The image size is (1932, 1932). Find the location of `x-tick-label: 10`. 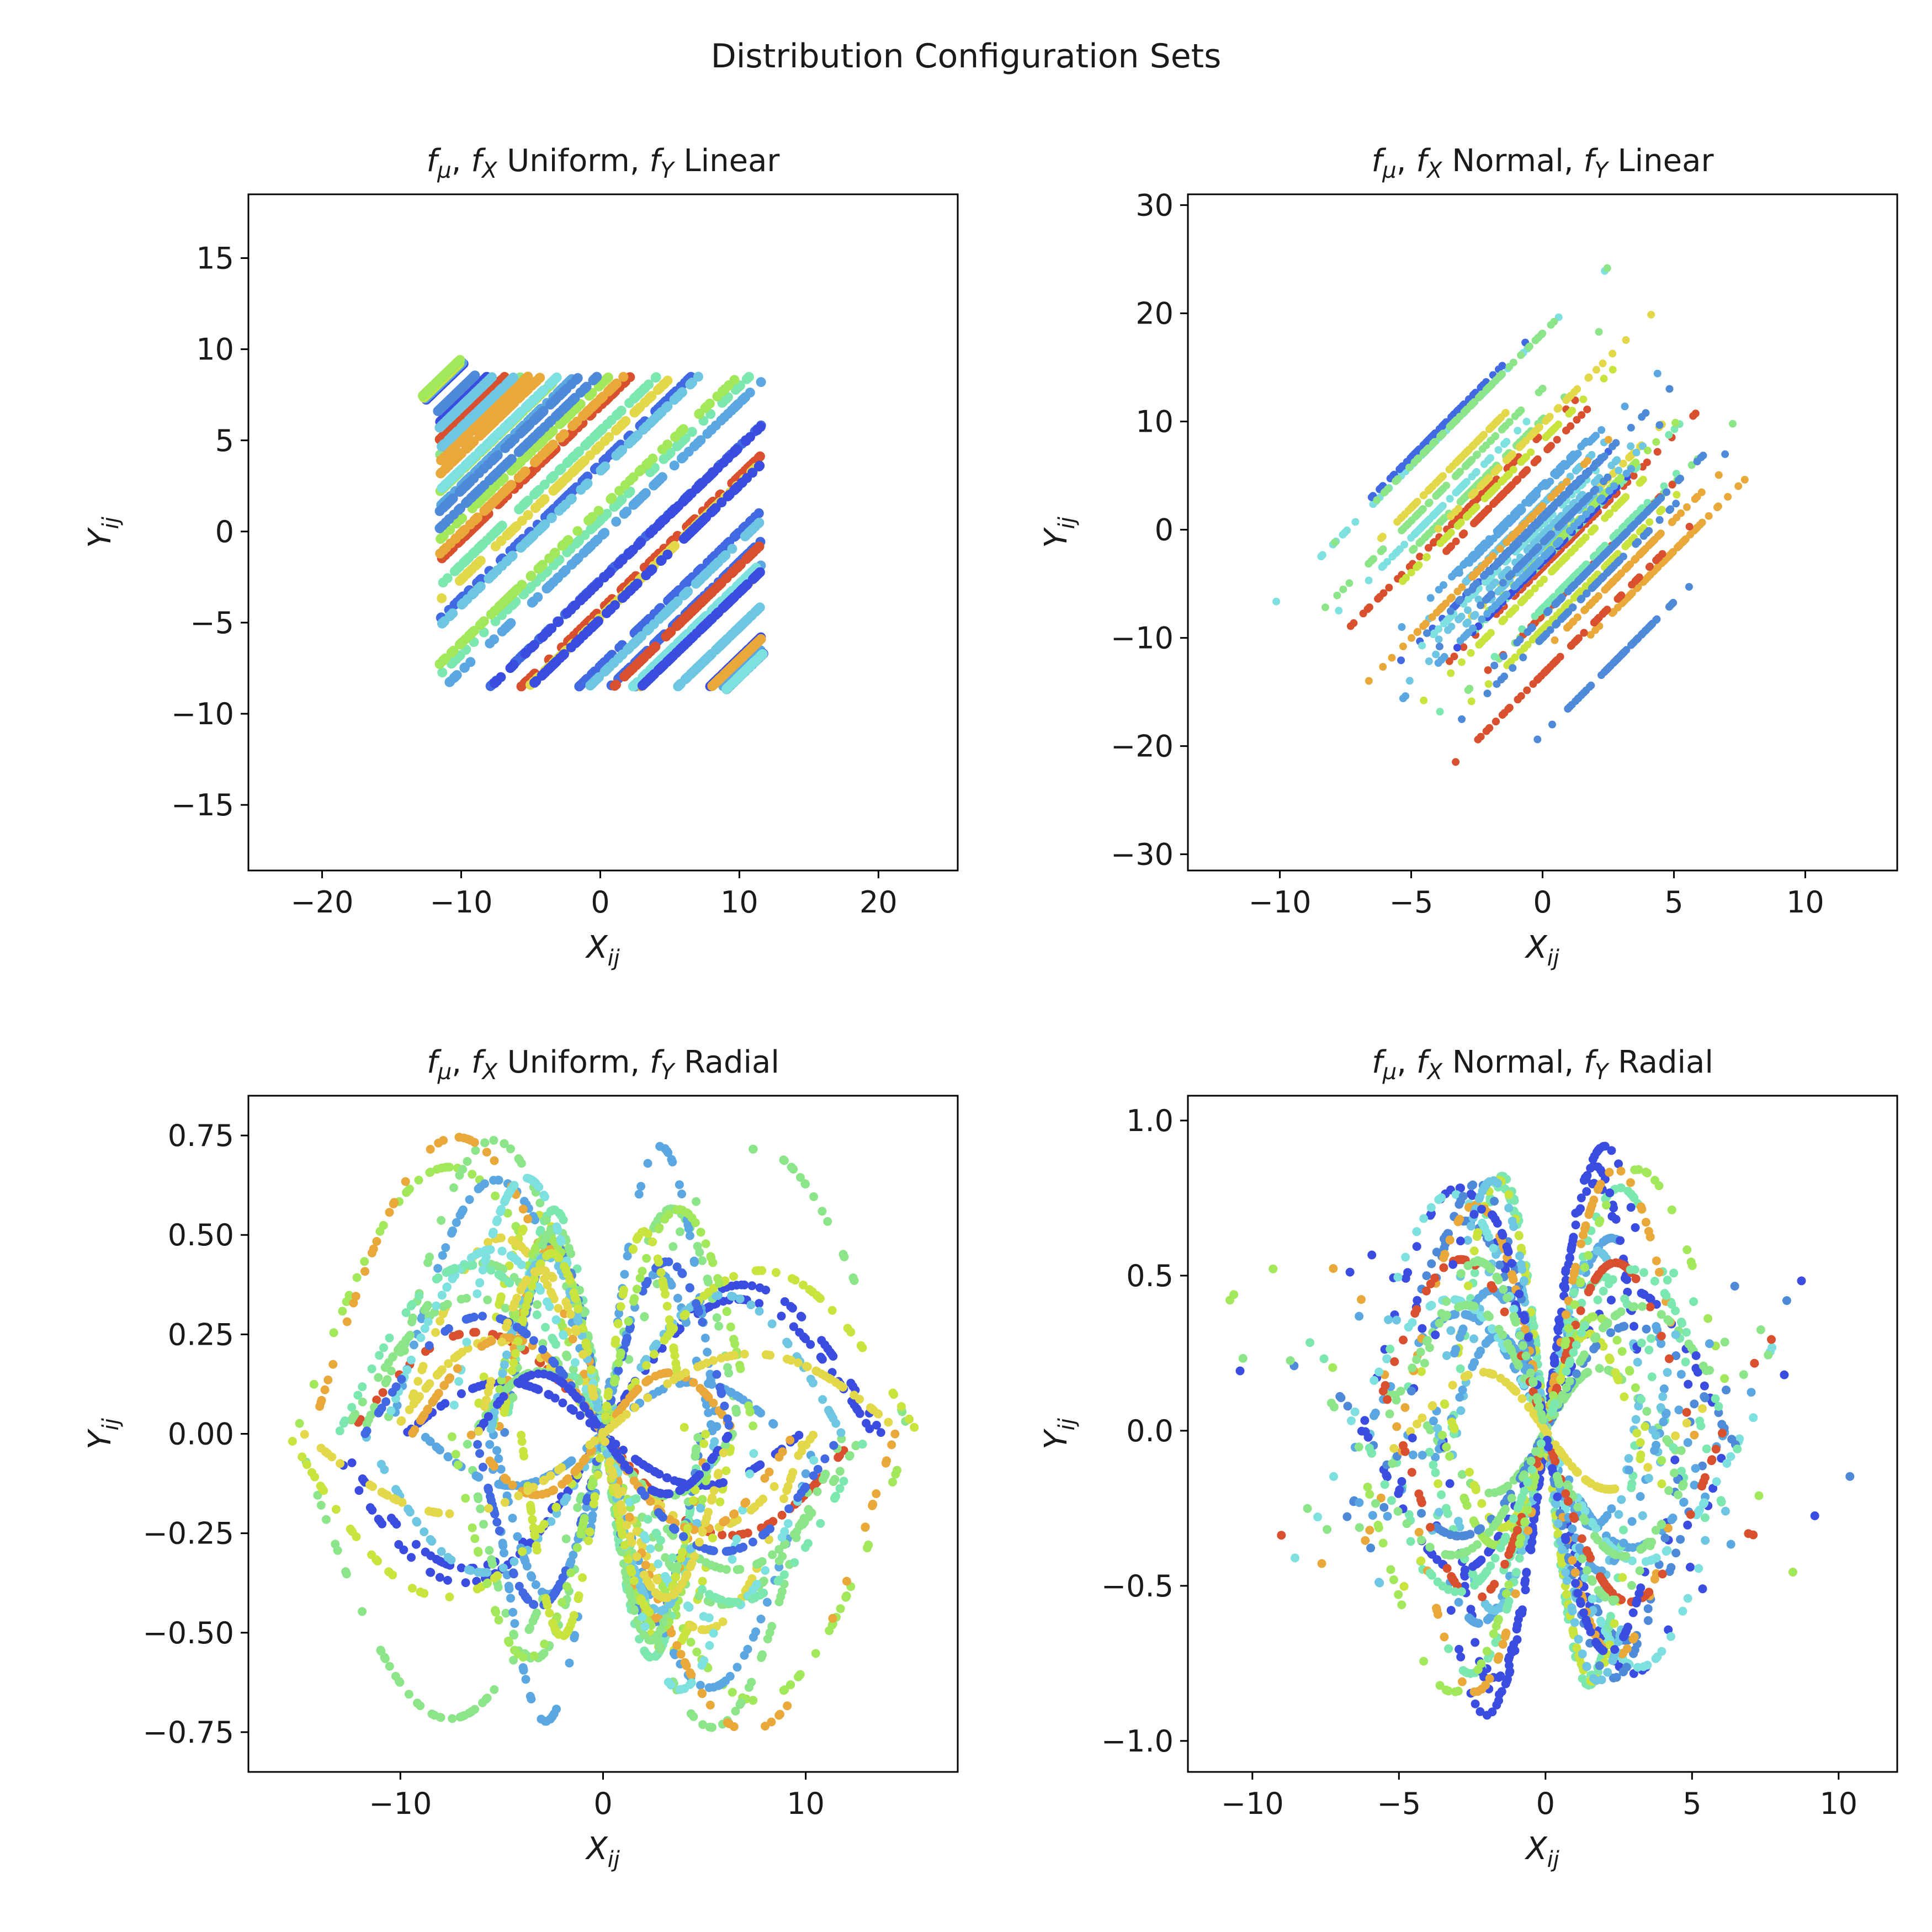

x-tick-label: 10 is located at coordinates (739, 903).